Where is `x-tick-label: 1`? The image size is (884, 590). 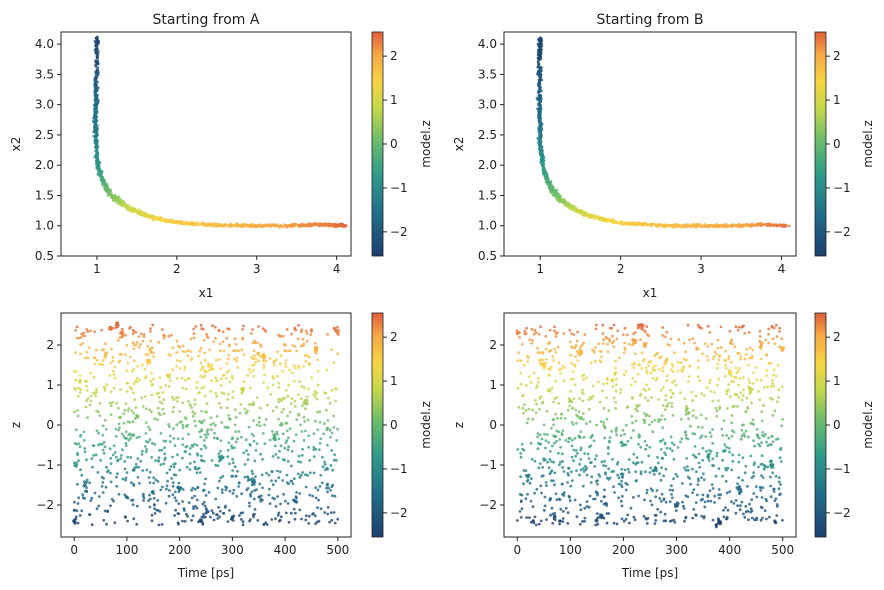
x-tick-label: 1 is located at coordinates (540, 269).